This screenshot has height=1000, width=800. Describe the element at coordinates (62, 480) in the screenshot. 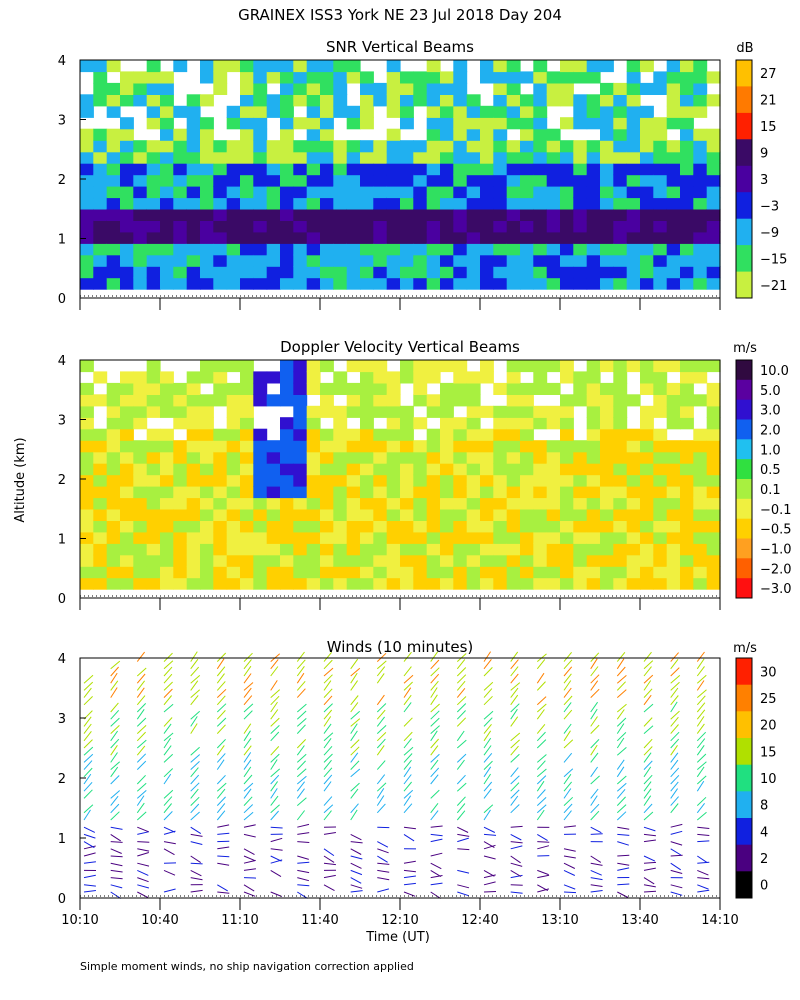

I see `doppler-y-tick-label: 2` at that location.